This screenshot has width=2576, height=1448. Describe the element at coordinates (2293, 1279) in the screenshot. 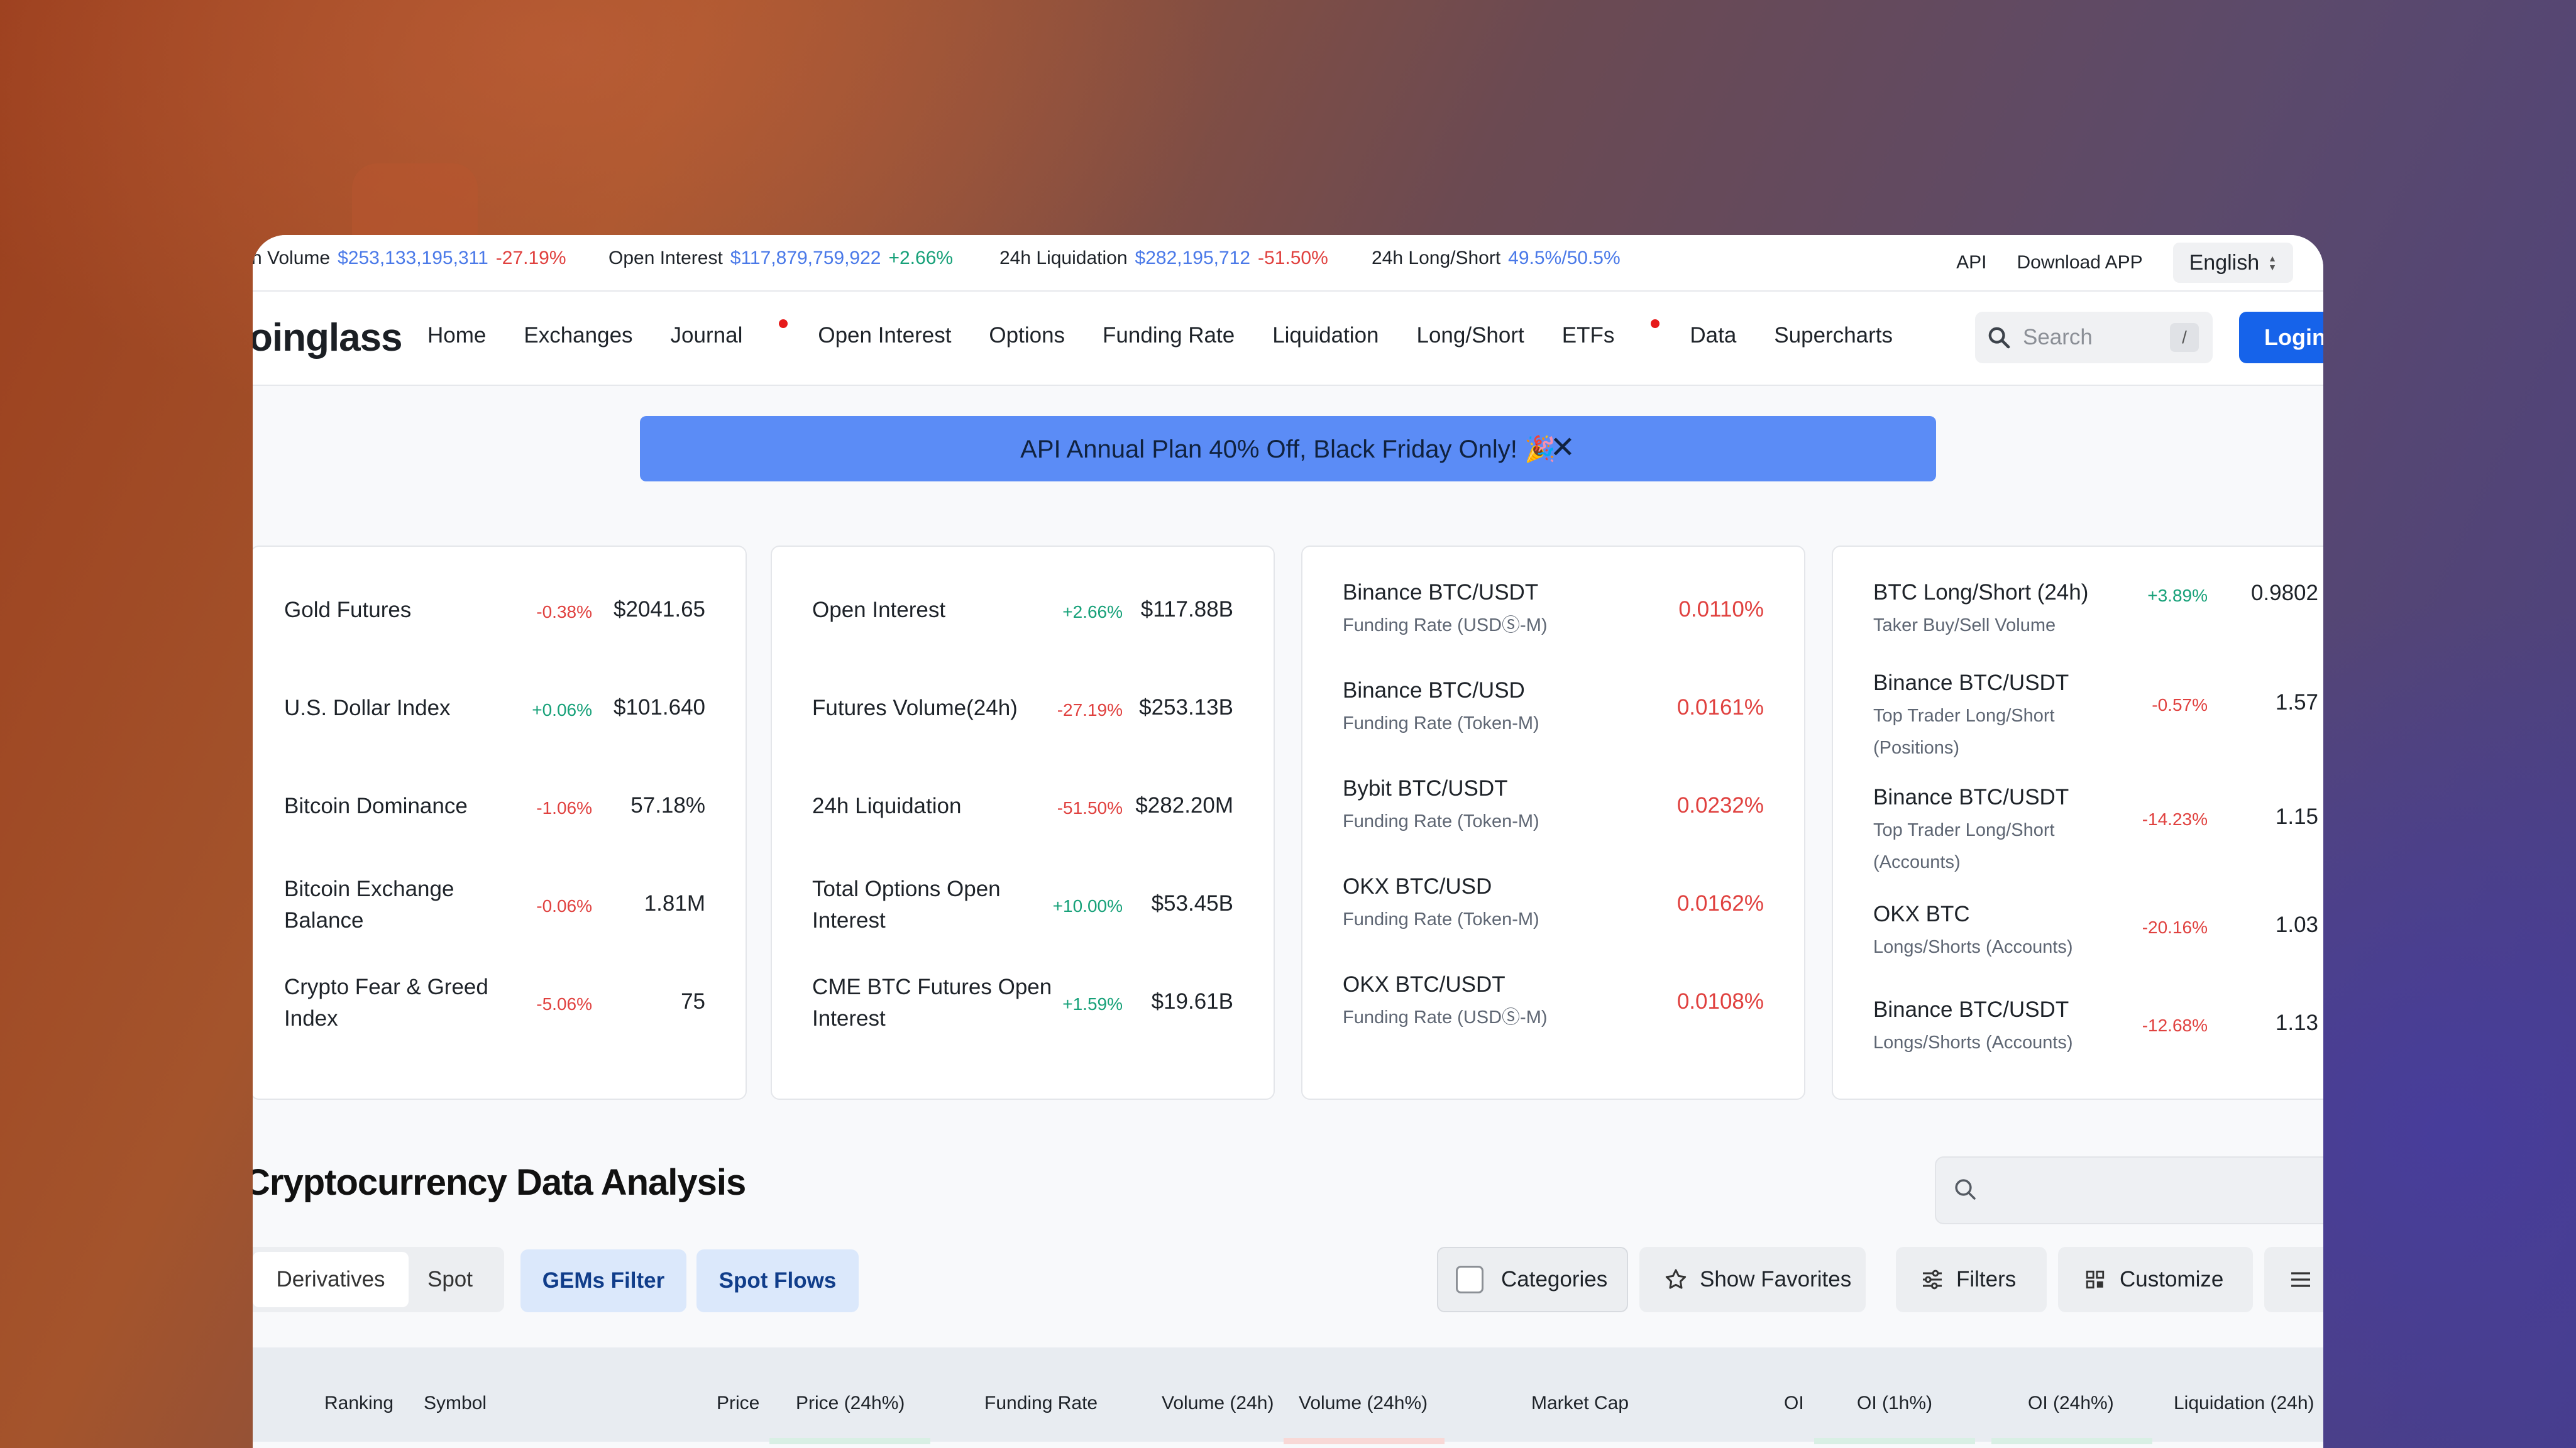

I see `settings-button` at that location.